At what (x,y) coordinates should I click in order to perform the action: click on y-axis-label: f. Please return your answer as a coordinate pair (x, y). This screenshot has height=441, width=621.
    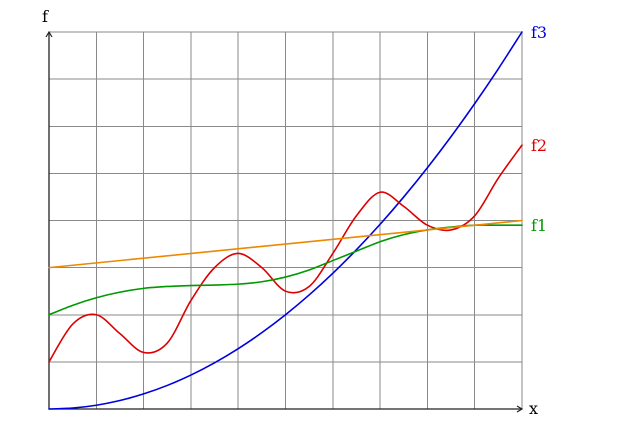
    Looking at the image, I should click on (45, 16).